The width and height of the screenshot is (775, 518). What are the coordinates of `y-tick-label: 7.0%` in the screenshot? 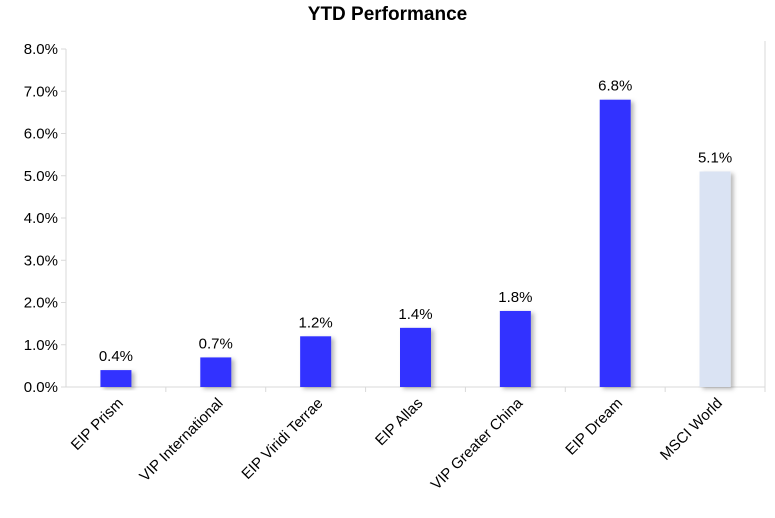 It's located at (41, 91).